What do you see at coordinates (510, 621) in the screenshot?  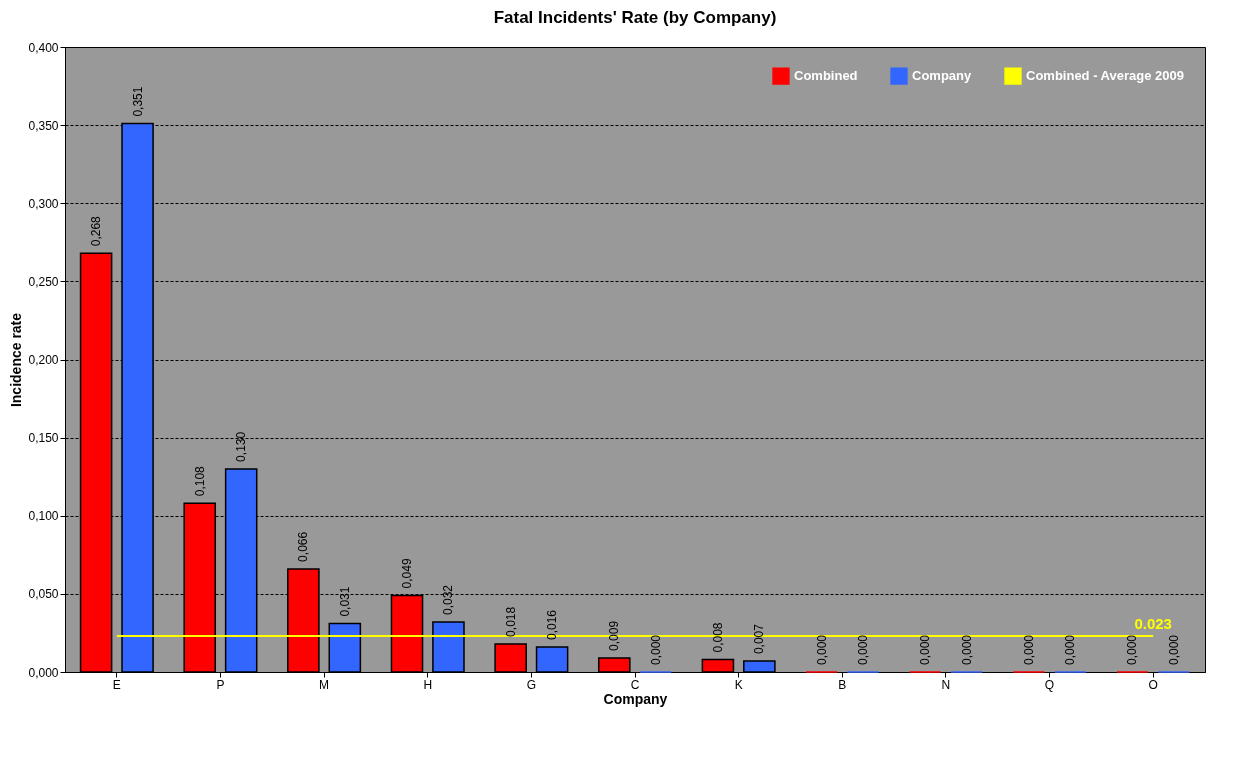 I see `data-label: 0,018` at bounding box center [510, 621].